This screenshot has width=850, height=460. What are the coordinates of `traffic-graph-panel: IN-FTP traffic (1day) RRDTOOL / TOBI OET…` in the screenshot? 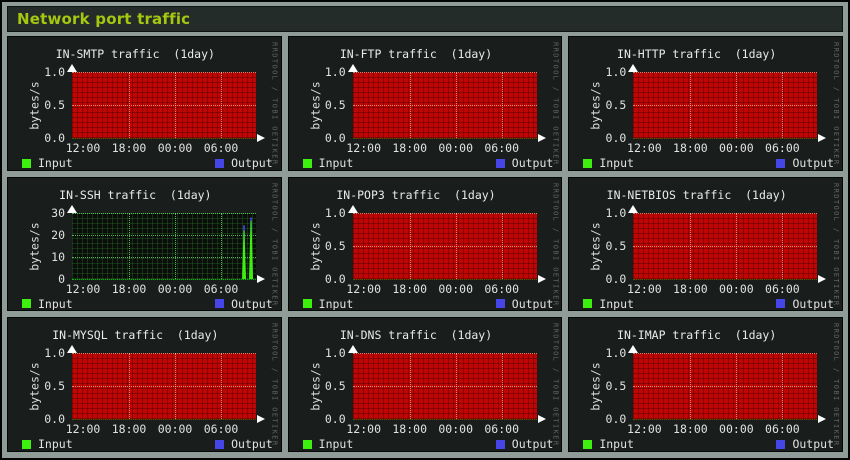 It's located at (425, 103).